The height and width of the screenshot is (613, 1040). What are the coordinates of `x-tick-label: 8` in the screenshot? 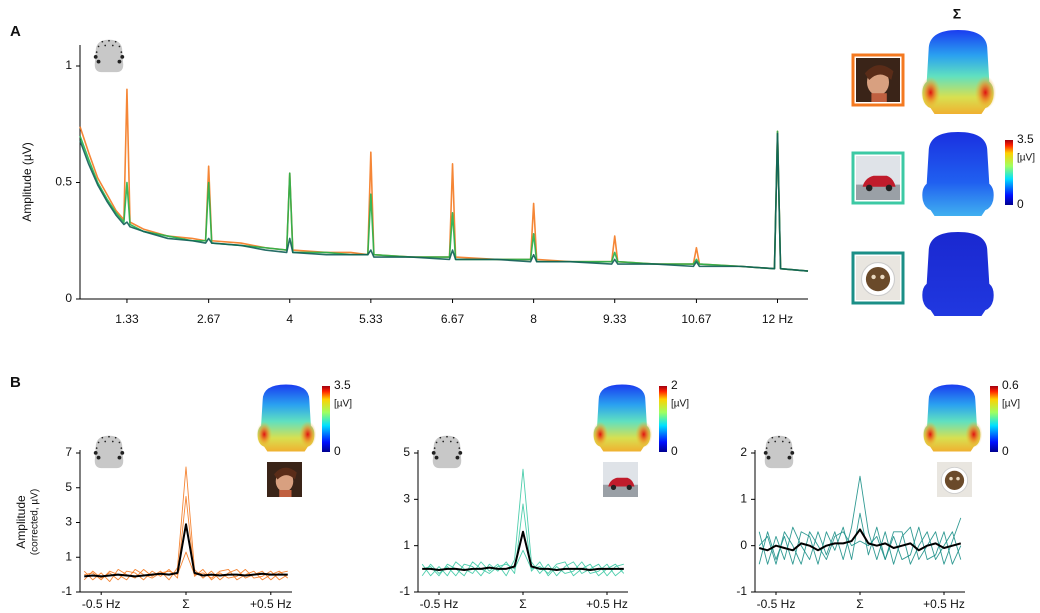 It's located at (533, 319).